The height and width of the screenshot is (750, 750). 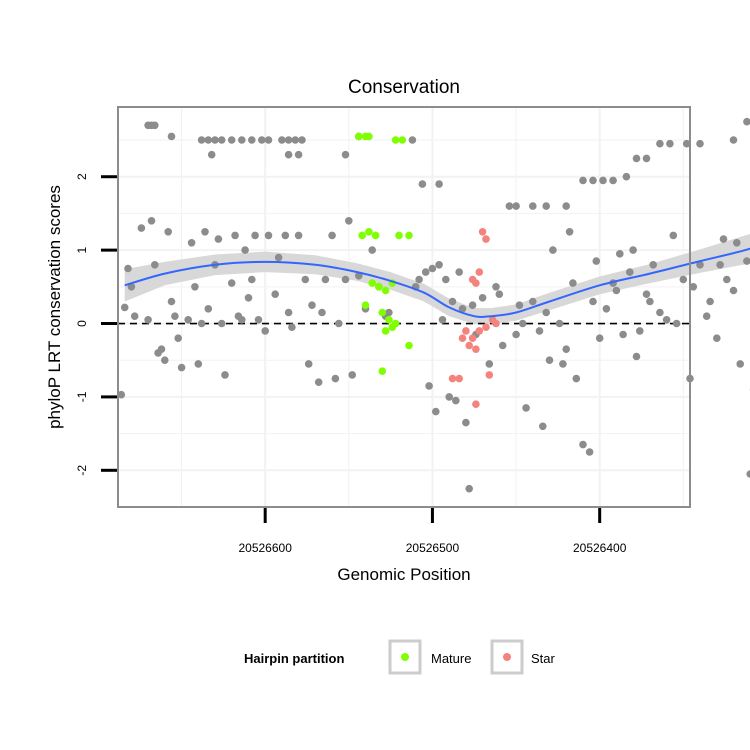 I want to click on legend: Hairpin partition Mature Star, so click(x=400, y=657).